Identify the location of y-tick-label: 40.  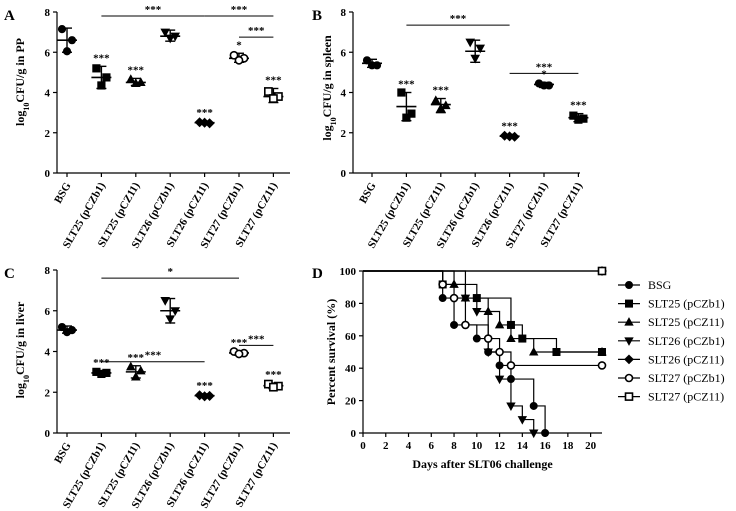
(351, 369).